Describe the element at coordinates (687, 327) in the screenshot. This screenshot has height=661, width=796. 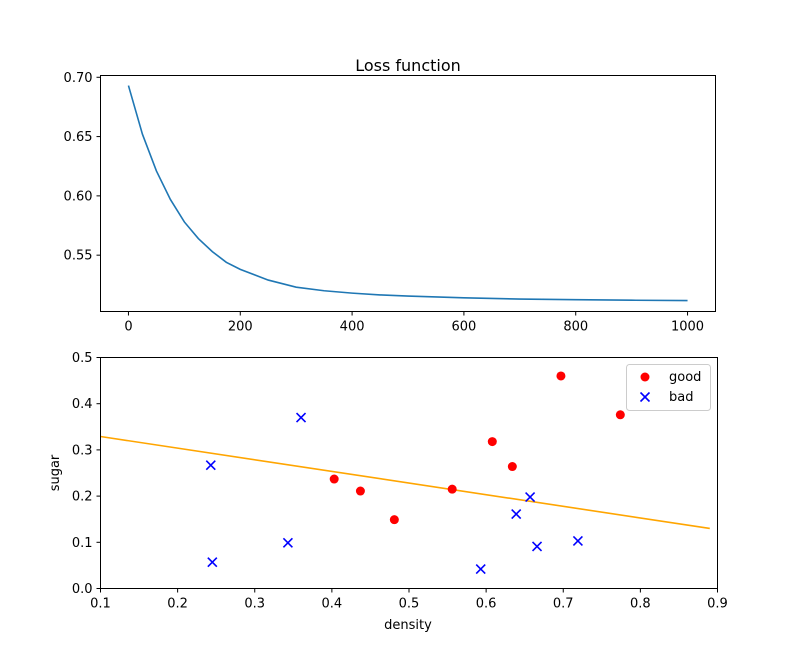
I see `x-tick-label: 1000` at that location.